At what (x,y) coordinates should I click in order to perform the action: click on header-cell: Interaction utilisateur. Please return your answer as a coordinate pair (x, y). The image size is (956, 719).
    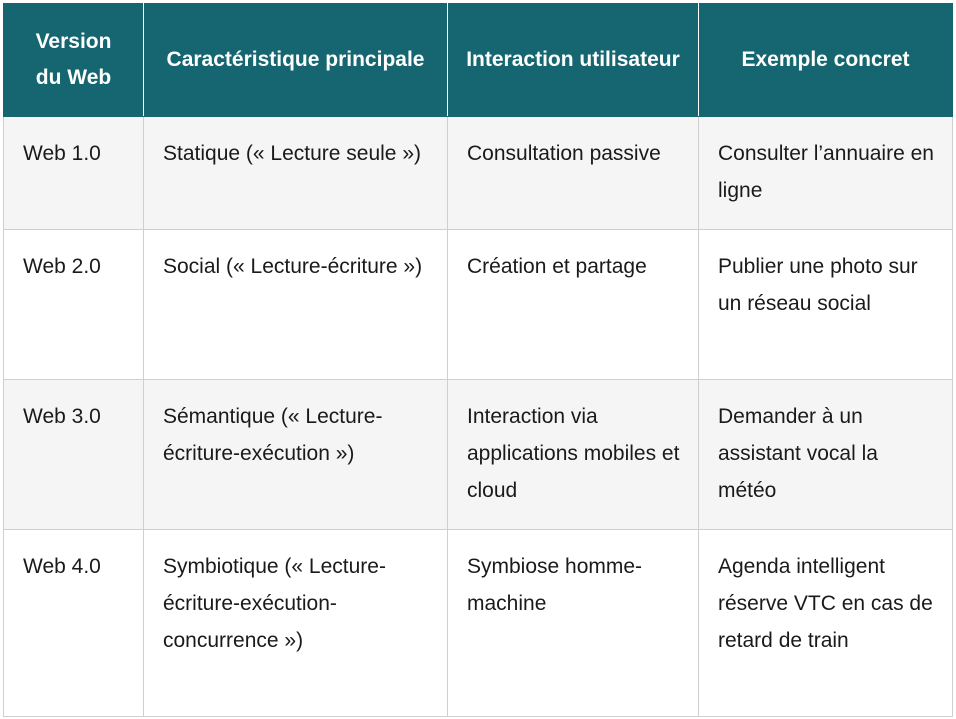
    Looking at the image, I should click on (573, 60).